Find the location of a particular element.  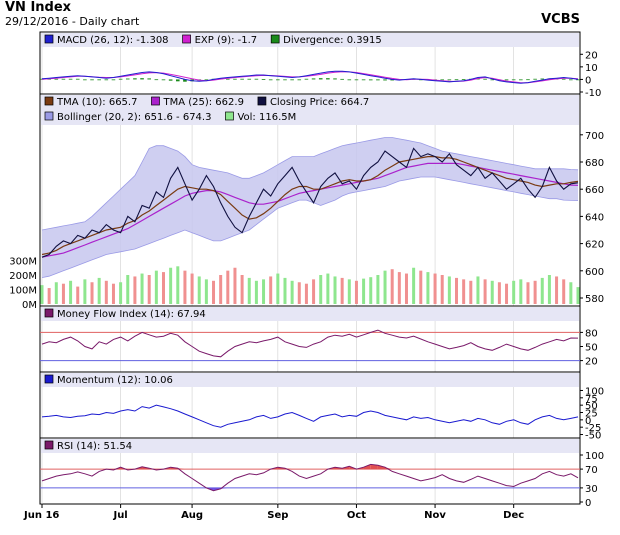

legend-text-0-0: MACD (26, 12): -1.308 is located at coordinates (113, 40).